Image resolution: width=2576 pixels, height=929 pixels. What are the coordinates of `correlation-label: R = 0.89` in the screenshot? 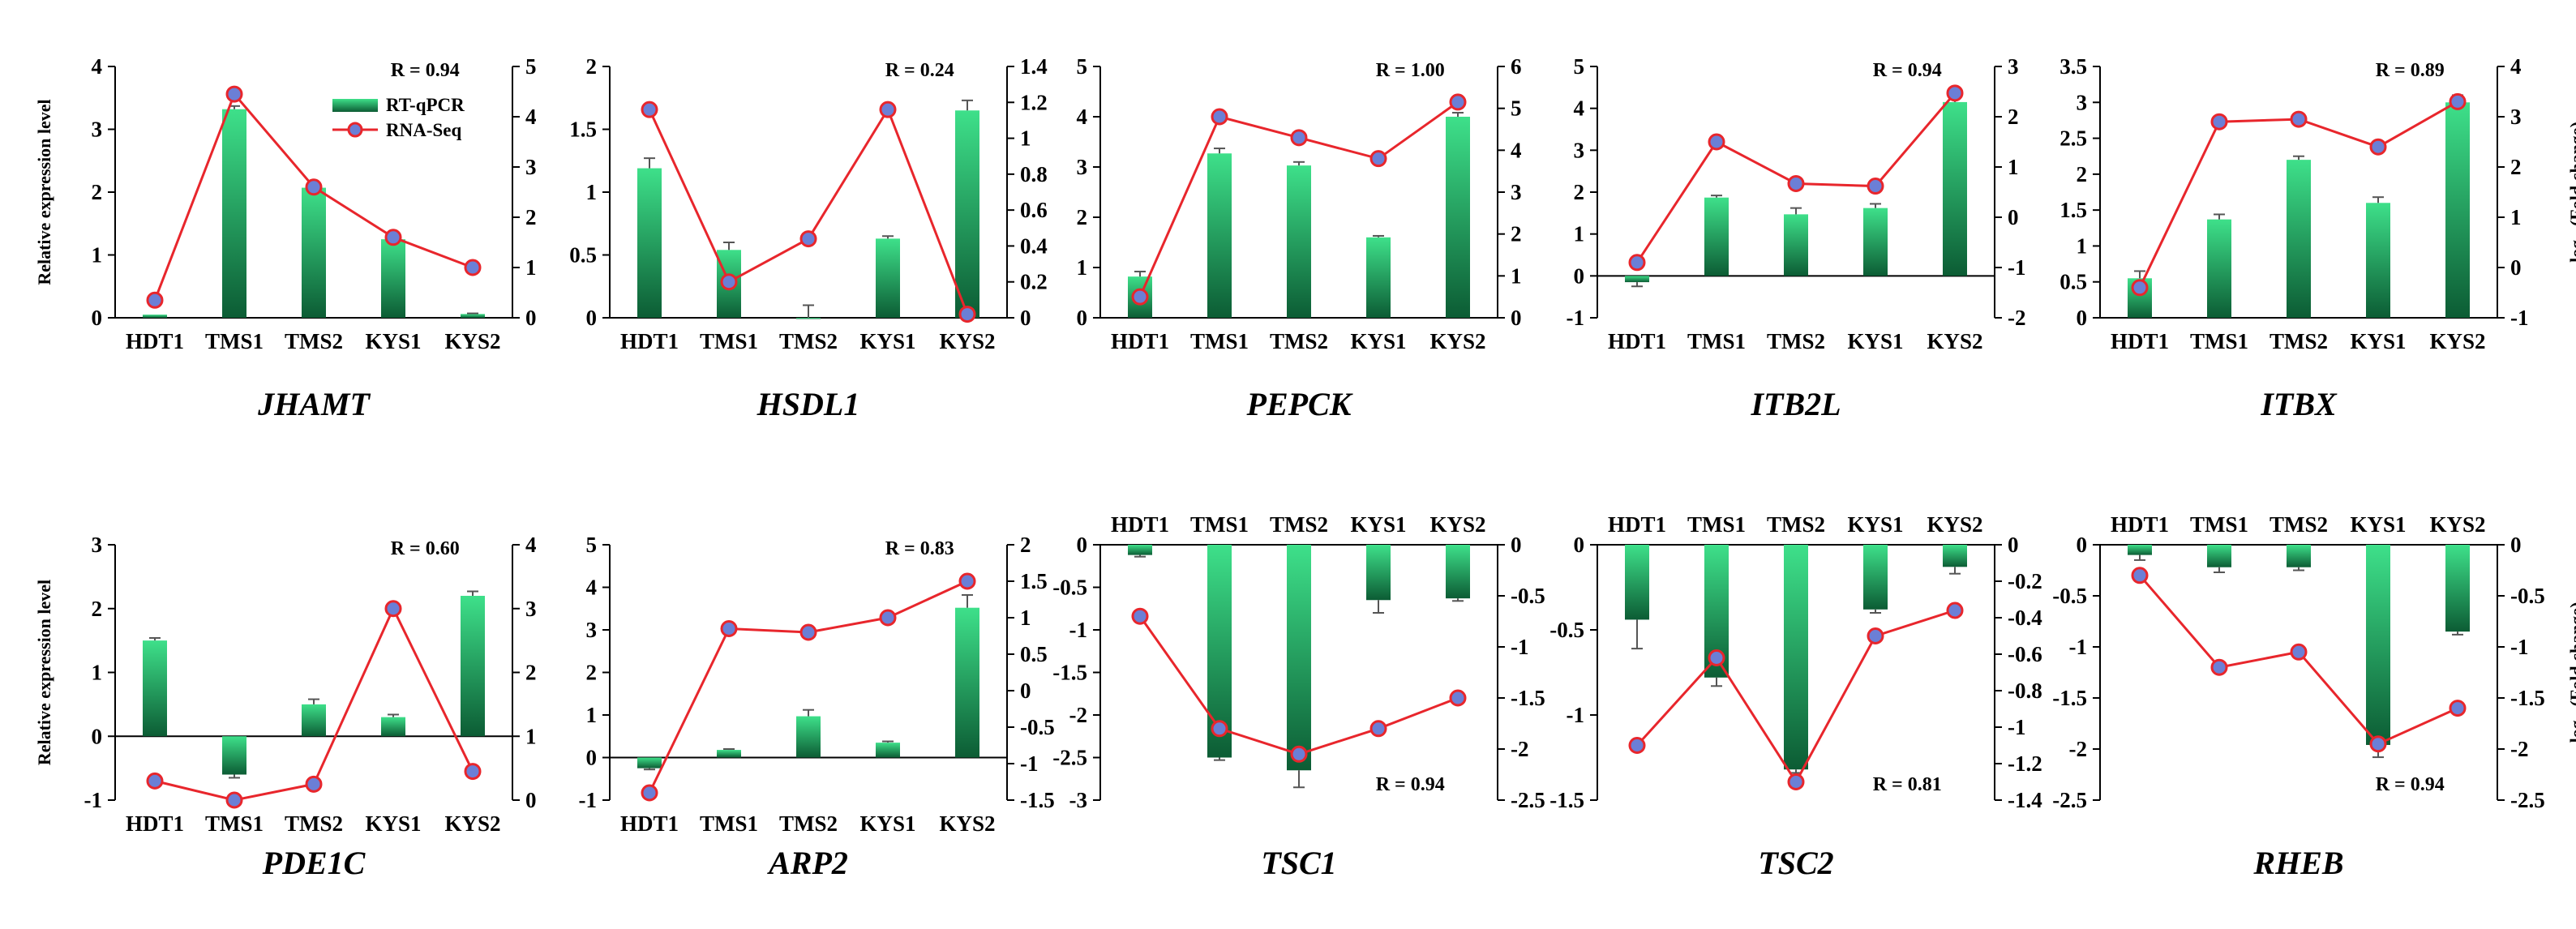 It's located at (2410, 70).